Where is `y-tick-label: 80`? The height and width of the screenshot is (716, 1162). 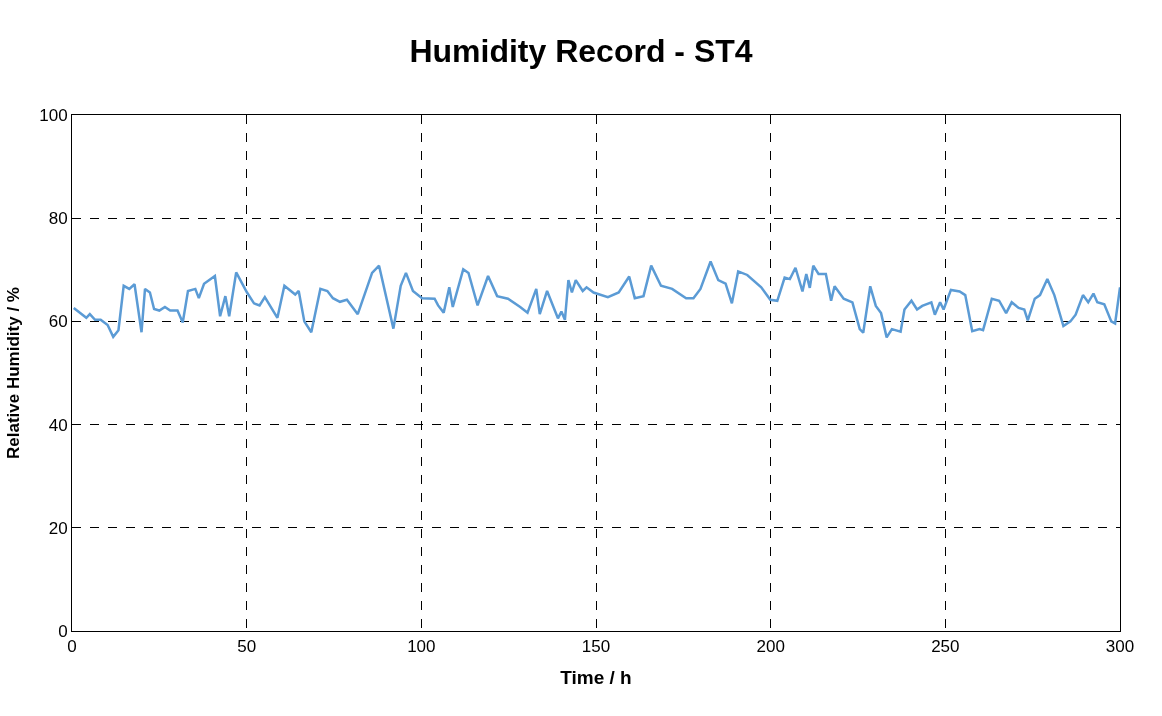
y-tick-label: 80 is located at coordinates (58, 219).